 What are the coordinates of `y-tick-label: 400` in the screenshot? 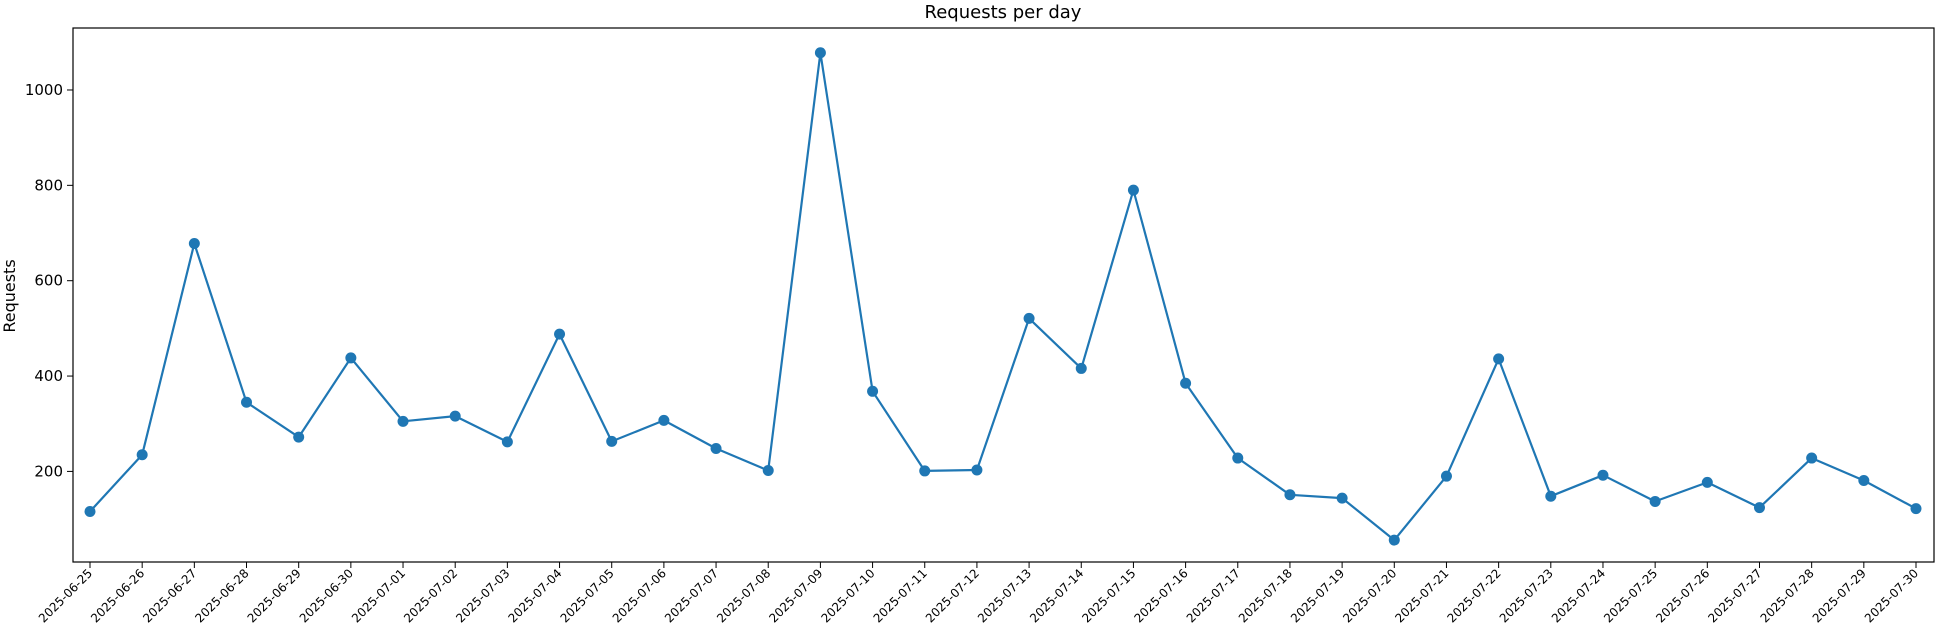 It's located at (48, 376).